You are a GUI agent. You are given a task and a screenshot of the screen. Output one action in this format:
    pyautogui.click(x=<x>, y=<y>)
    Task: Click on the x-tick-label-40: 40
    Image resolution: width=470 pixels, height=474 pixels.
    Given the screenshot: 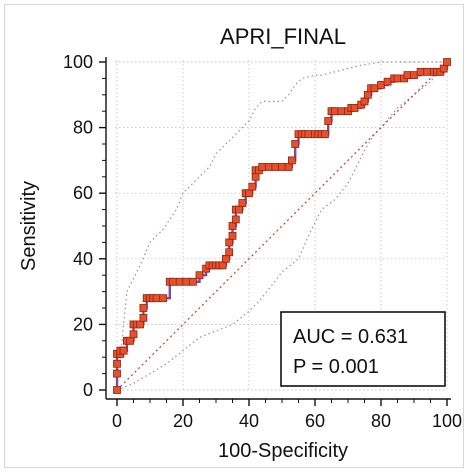 What is the action you would take?
    pyautogui.click(x=249, y=421)
    